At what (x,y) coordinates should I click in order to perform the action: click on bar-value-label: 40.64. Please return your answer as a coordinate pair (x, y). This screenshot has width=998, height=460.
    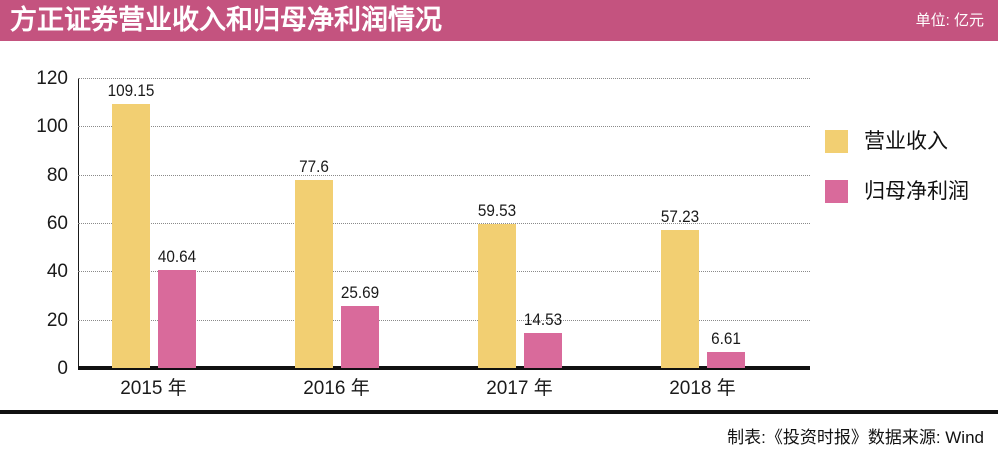
    Looking at the image, I should click on (176, 256).